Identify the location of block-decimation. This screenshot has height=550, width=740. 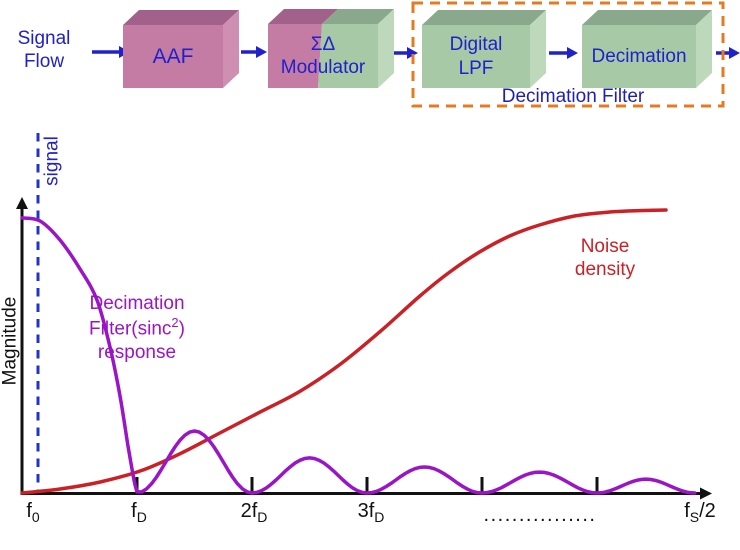
(647, 49).